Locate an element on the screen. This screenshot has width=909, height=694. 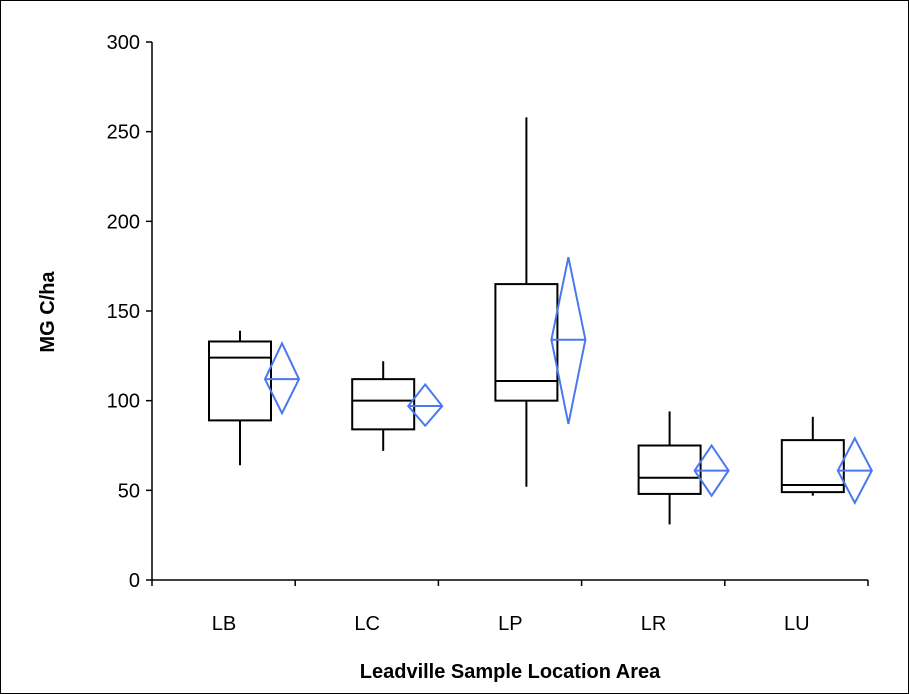
box-LP is located at coordinates (526, 302).